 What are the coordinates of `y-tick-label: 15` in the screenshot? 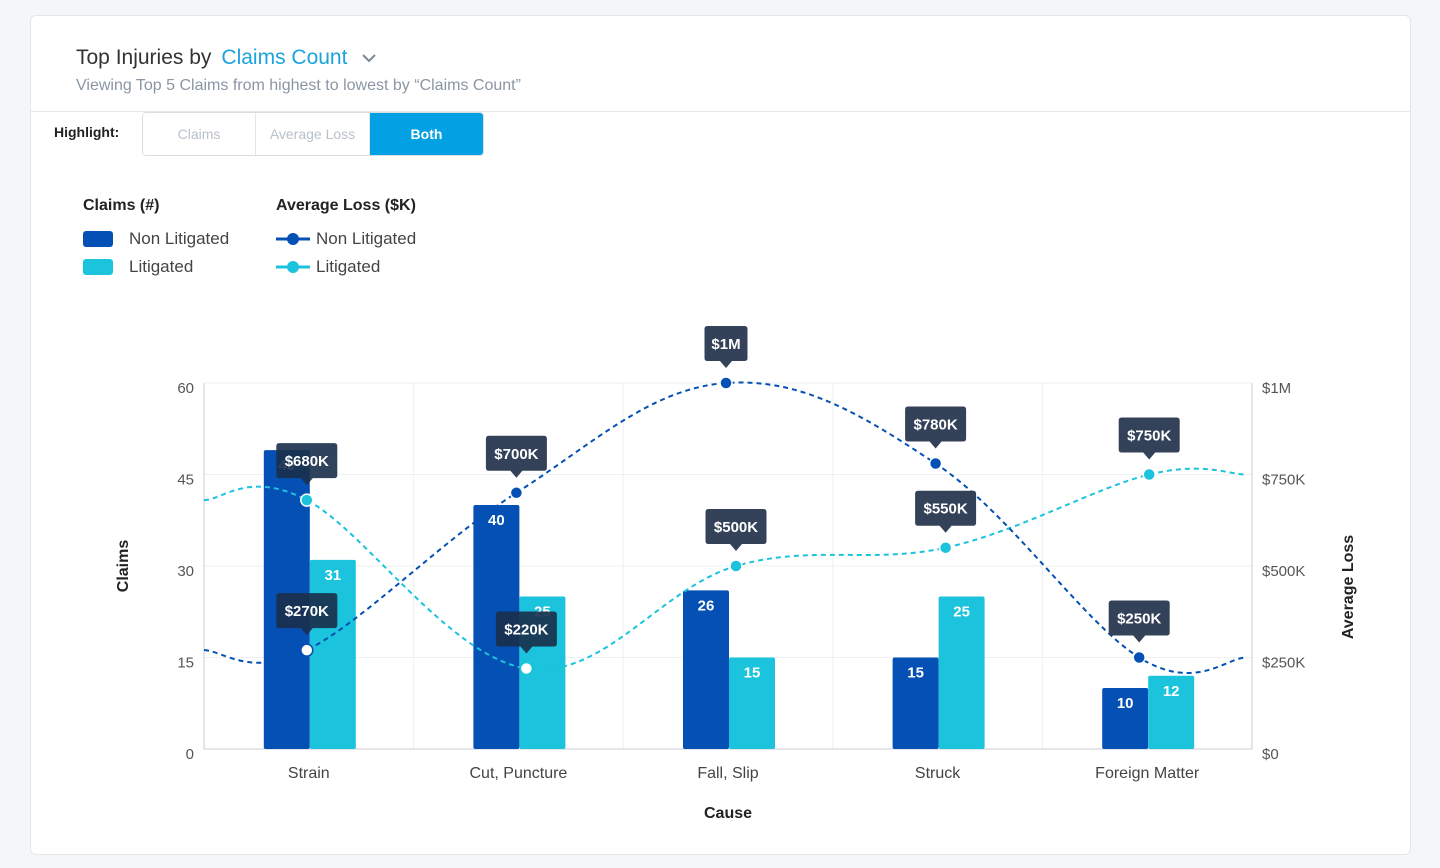 It's located at (185, 663).